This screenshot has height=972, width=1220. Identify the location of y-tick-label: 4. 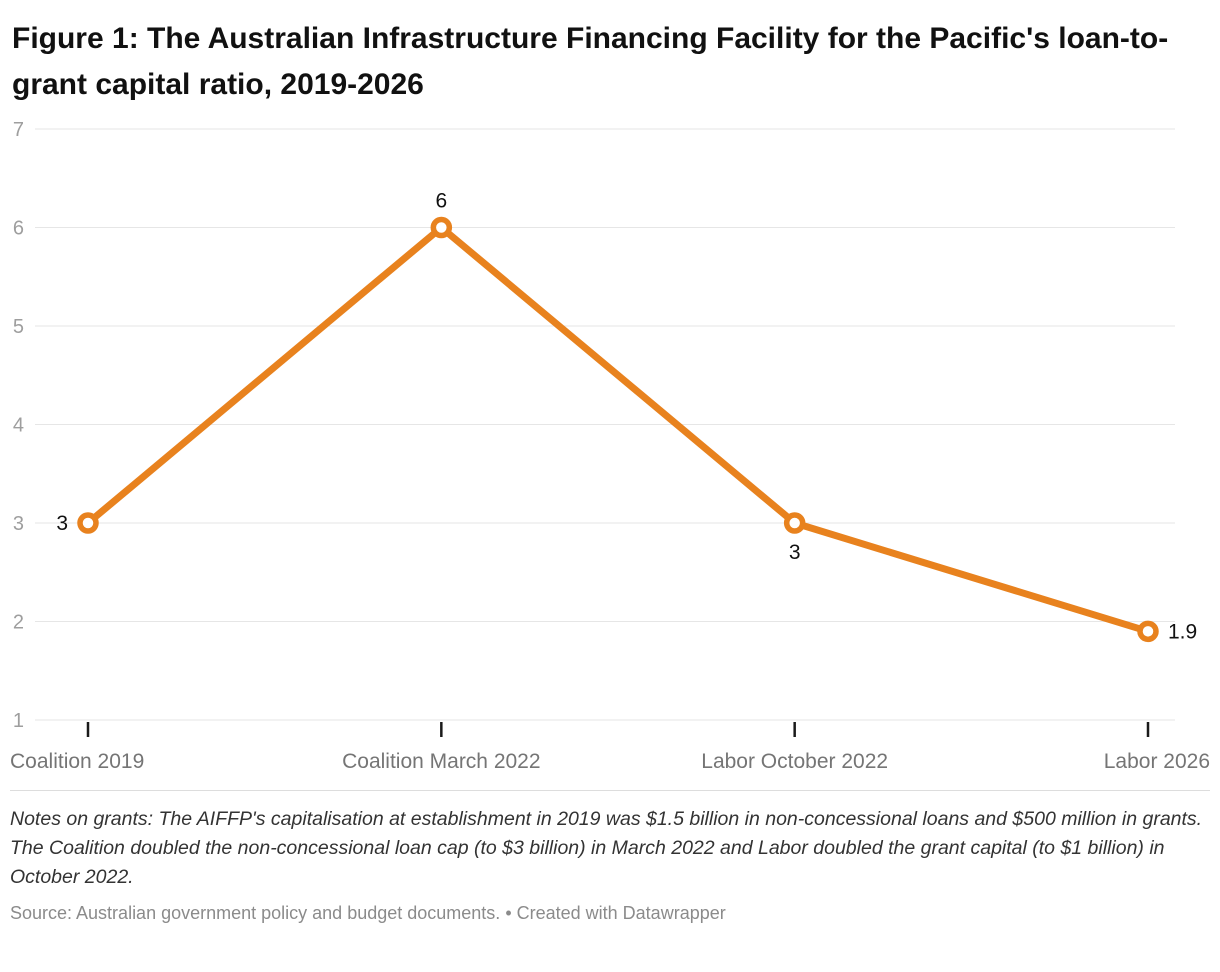
(18, 426).